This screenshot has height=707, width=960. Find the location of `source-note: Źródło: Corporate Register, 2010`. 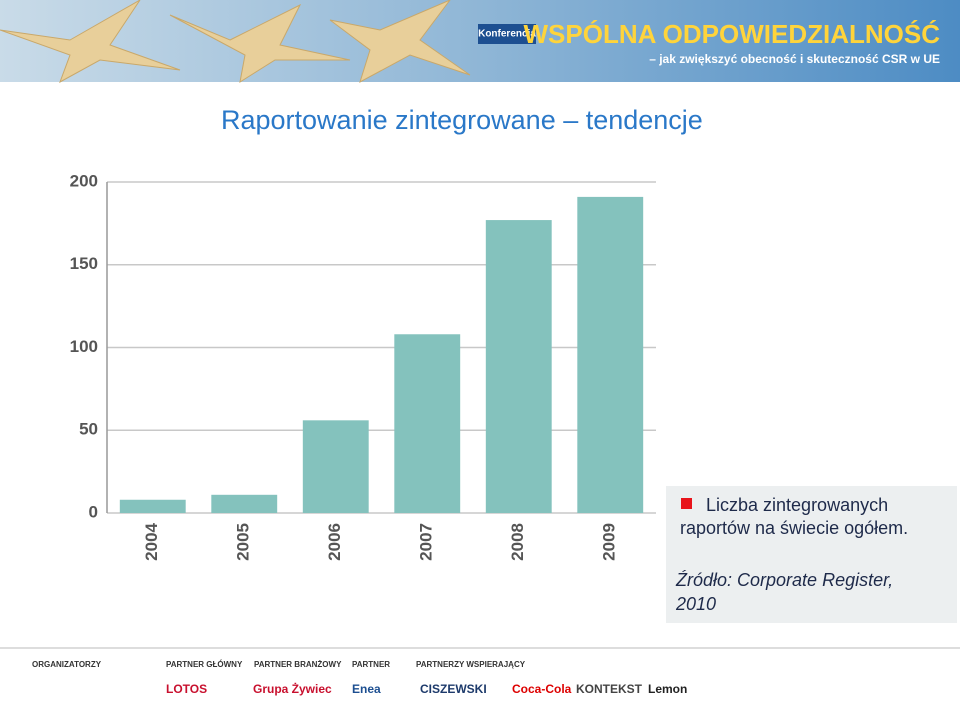

source-note: Źródło: Corporate Register, 2010 is located at coordinates (785, 592).